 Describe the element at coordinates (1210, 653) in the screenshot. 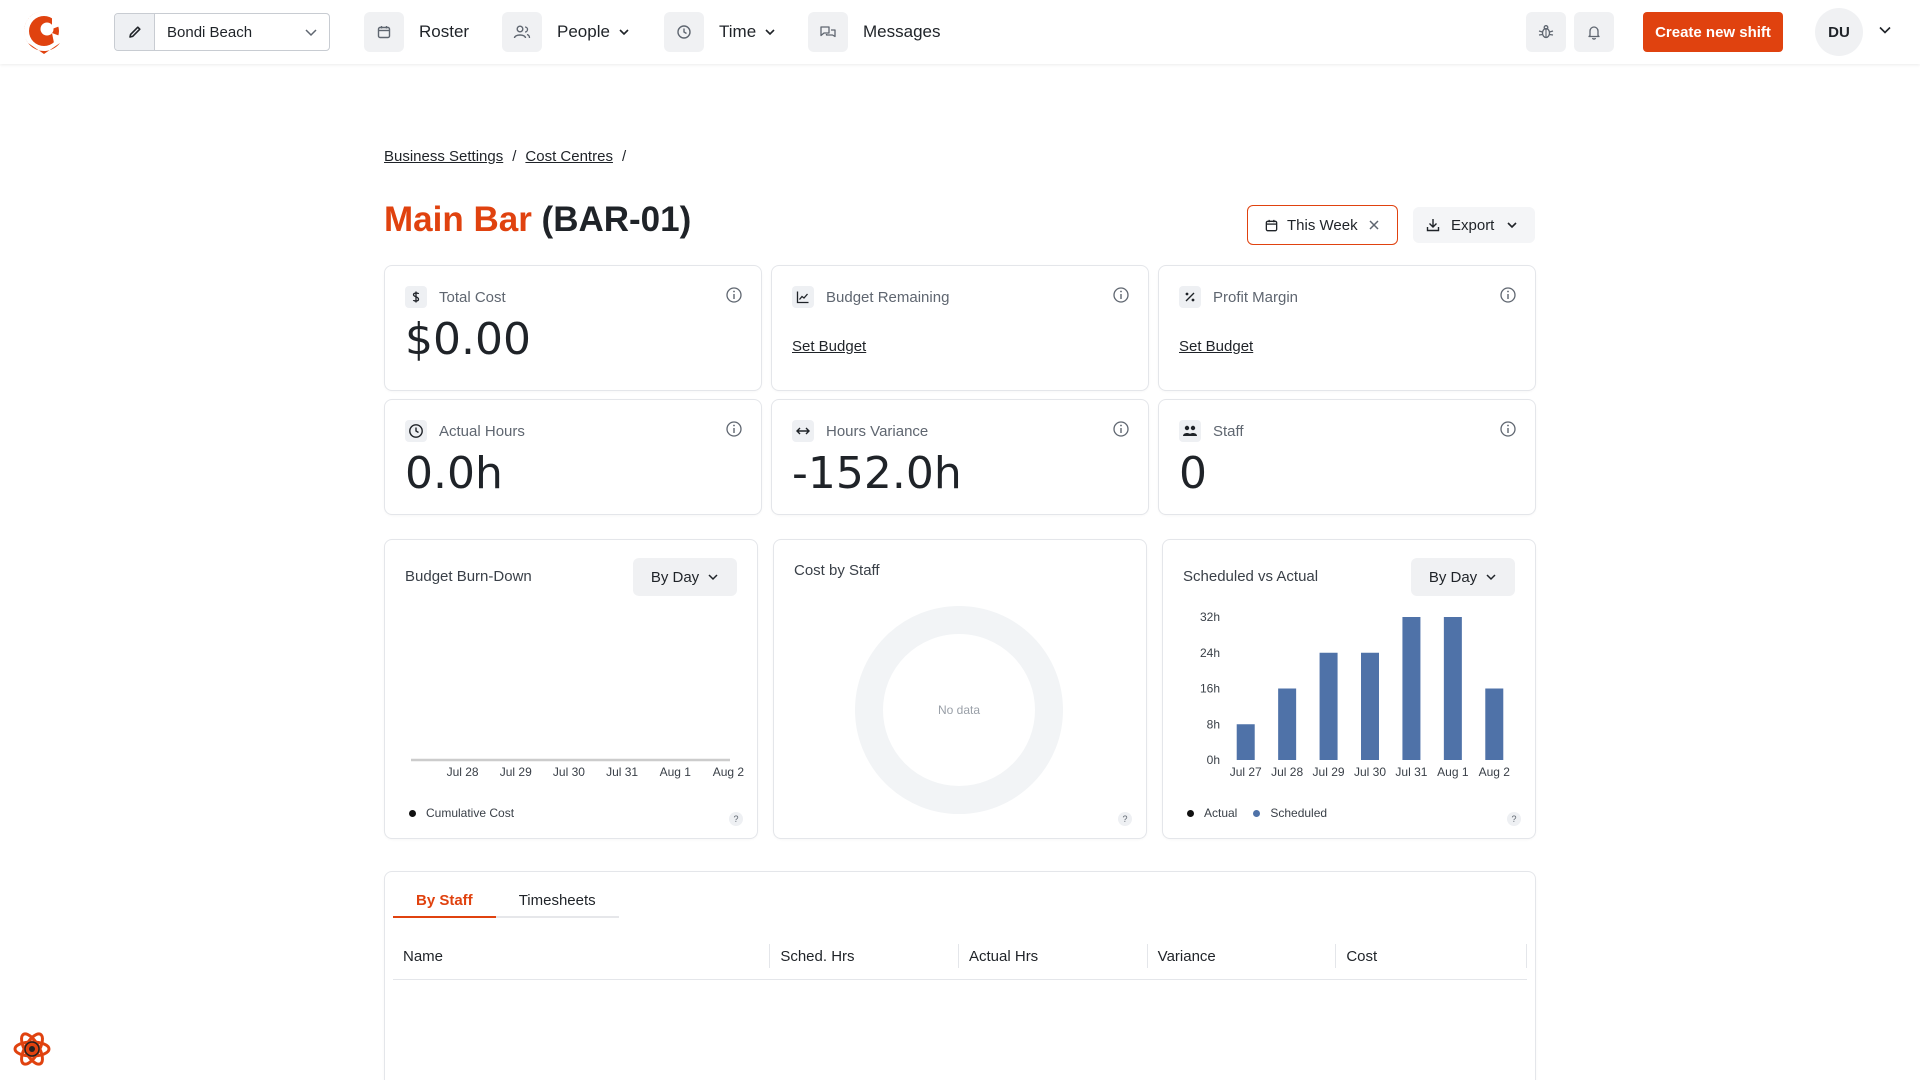

I see `y-tick-label: 24h` at that location.